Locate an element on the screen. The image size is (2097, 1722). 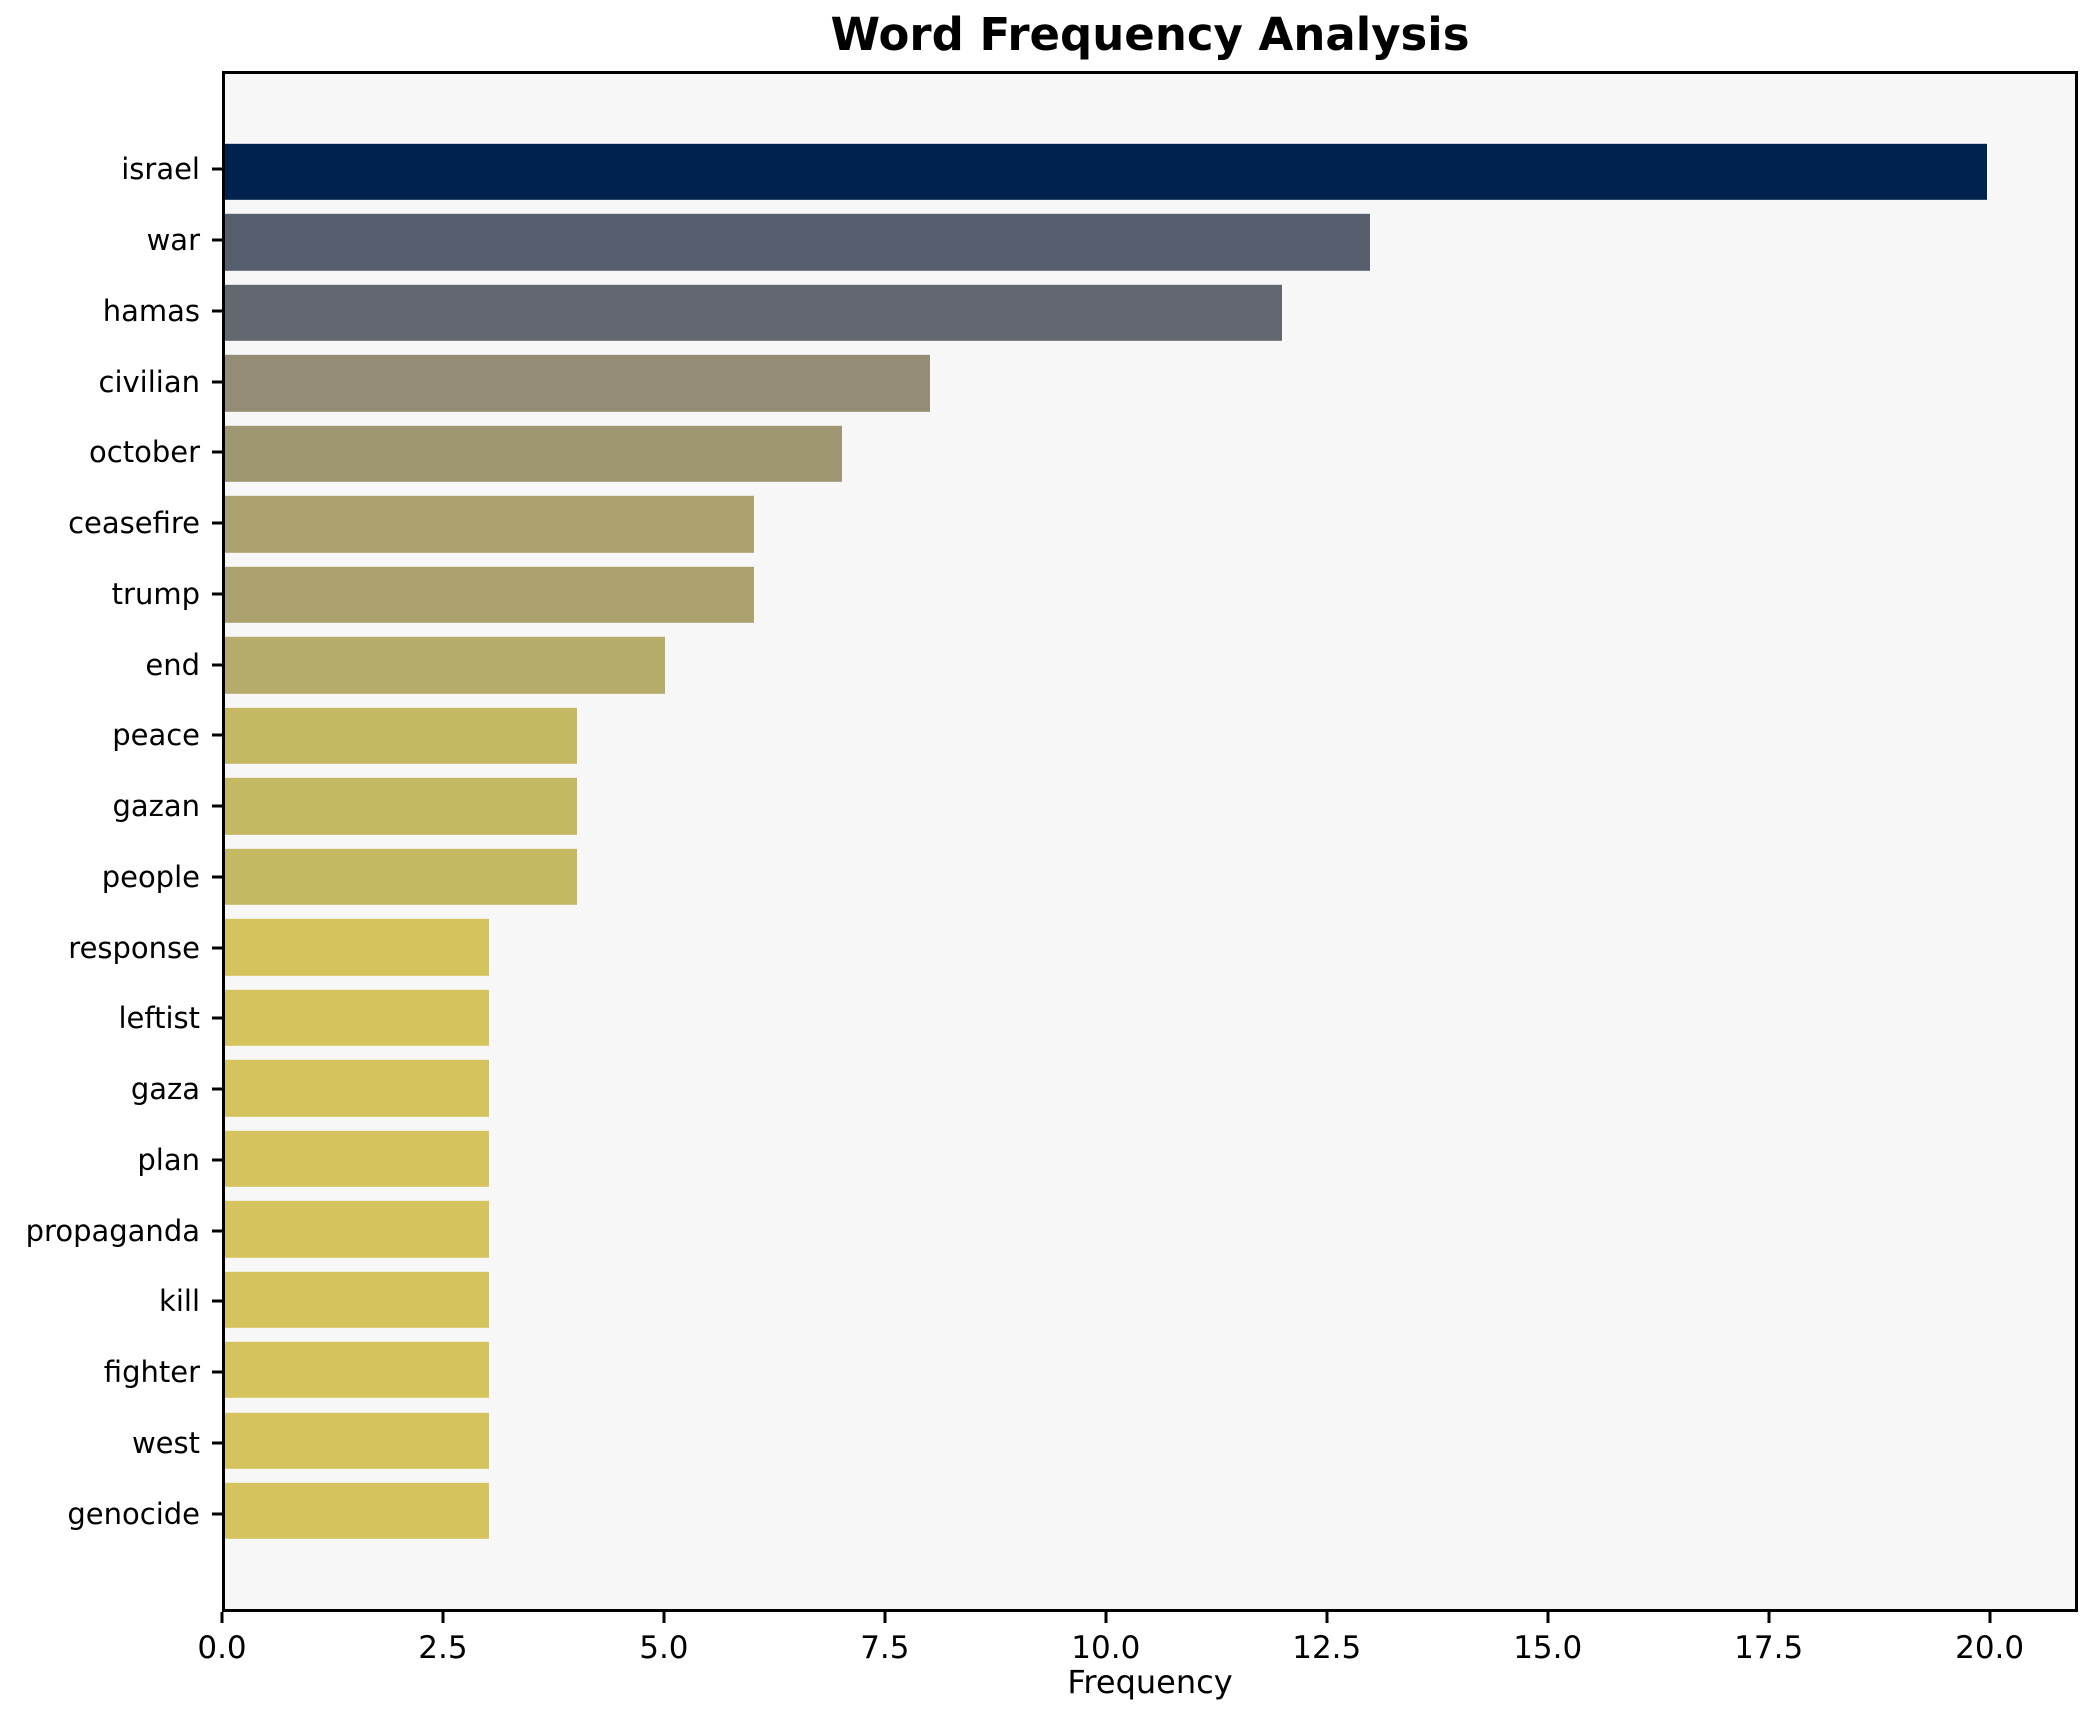
bar-fighter is located at coordinates (357, 1370).